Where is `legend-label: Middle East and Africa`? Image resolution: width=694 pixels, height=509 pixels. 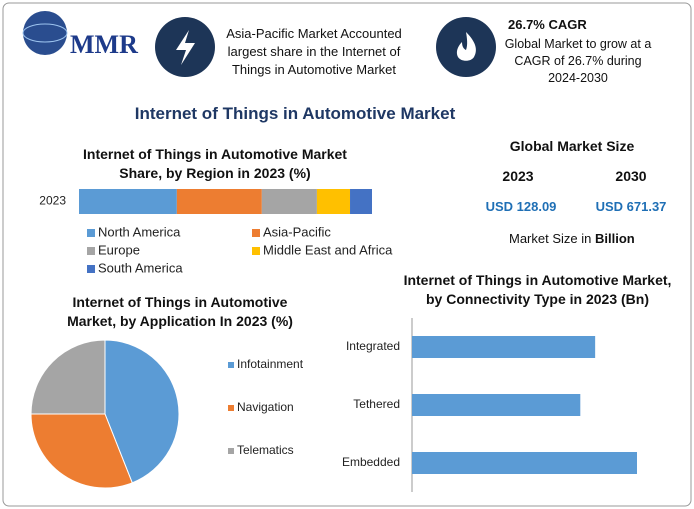 legend-label: Middle East and Africa is located at coordinates (328, 249).